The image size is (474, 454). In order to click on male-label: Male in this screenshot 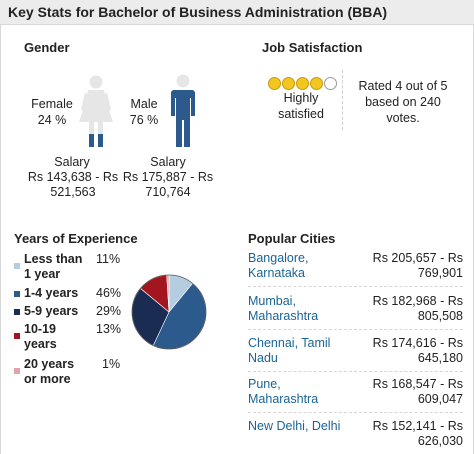, I will do `click(144, 104)`.